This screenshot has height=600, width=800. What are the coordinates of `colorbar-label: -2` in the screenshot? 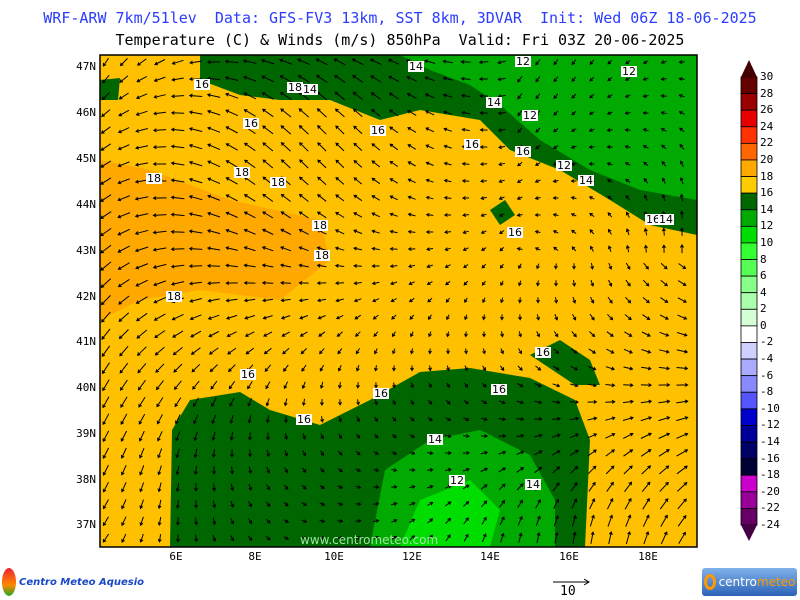 It's located at (767, 342).